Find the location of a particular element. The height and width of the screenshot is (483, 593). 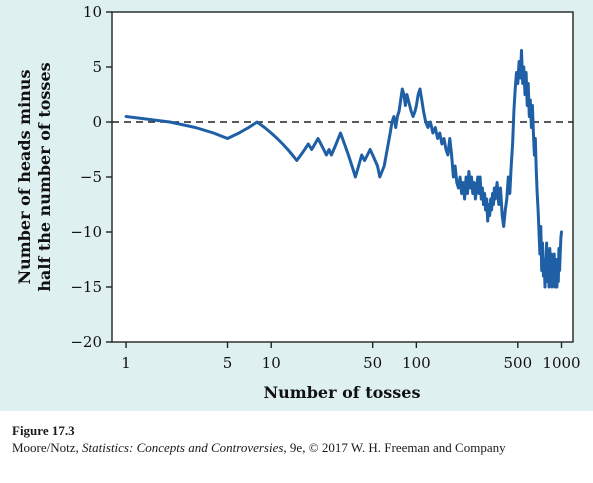

caption-book-title: Statistics: Concepts and Controversies is located at coordinates (183, 447).